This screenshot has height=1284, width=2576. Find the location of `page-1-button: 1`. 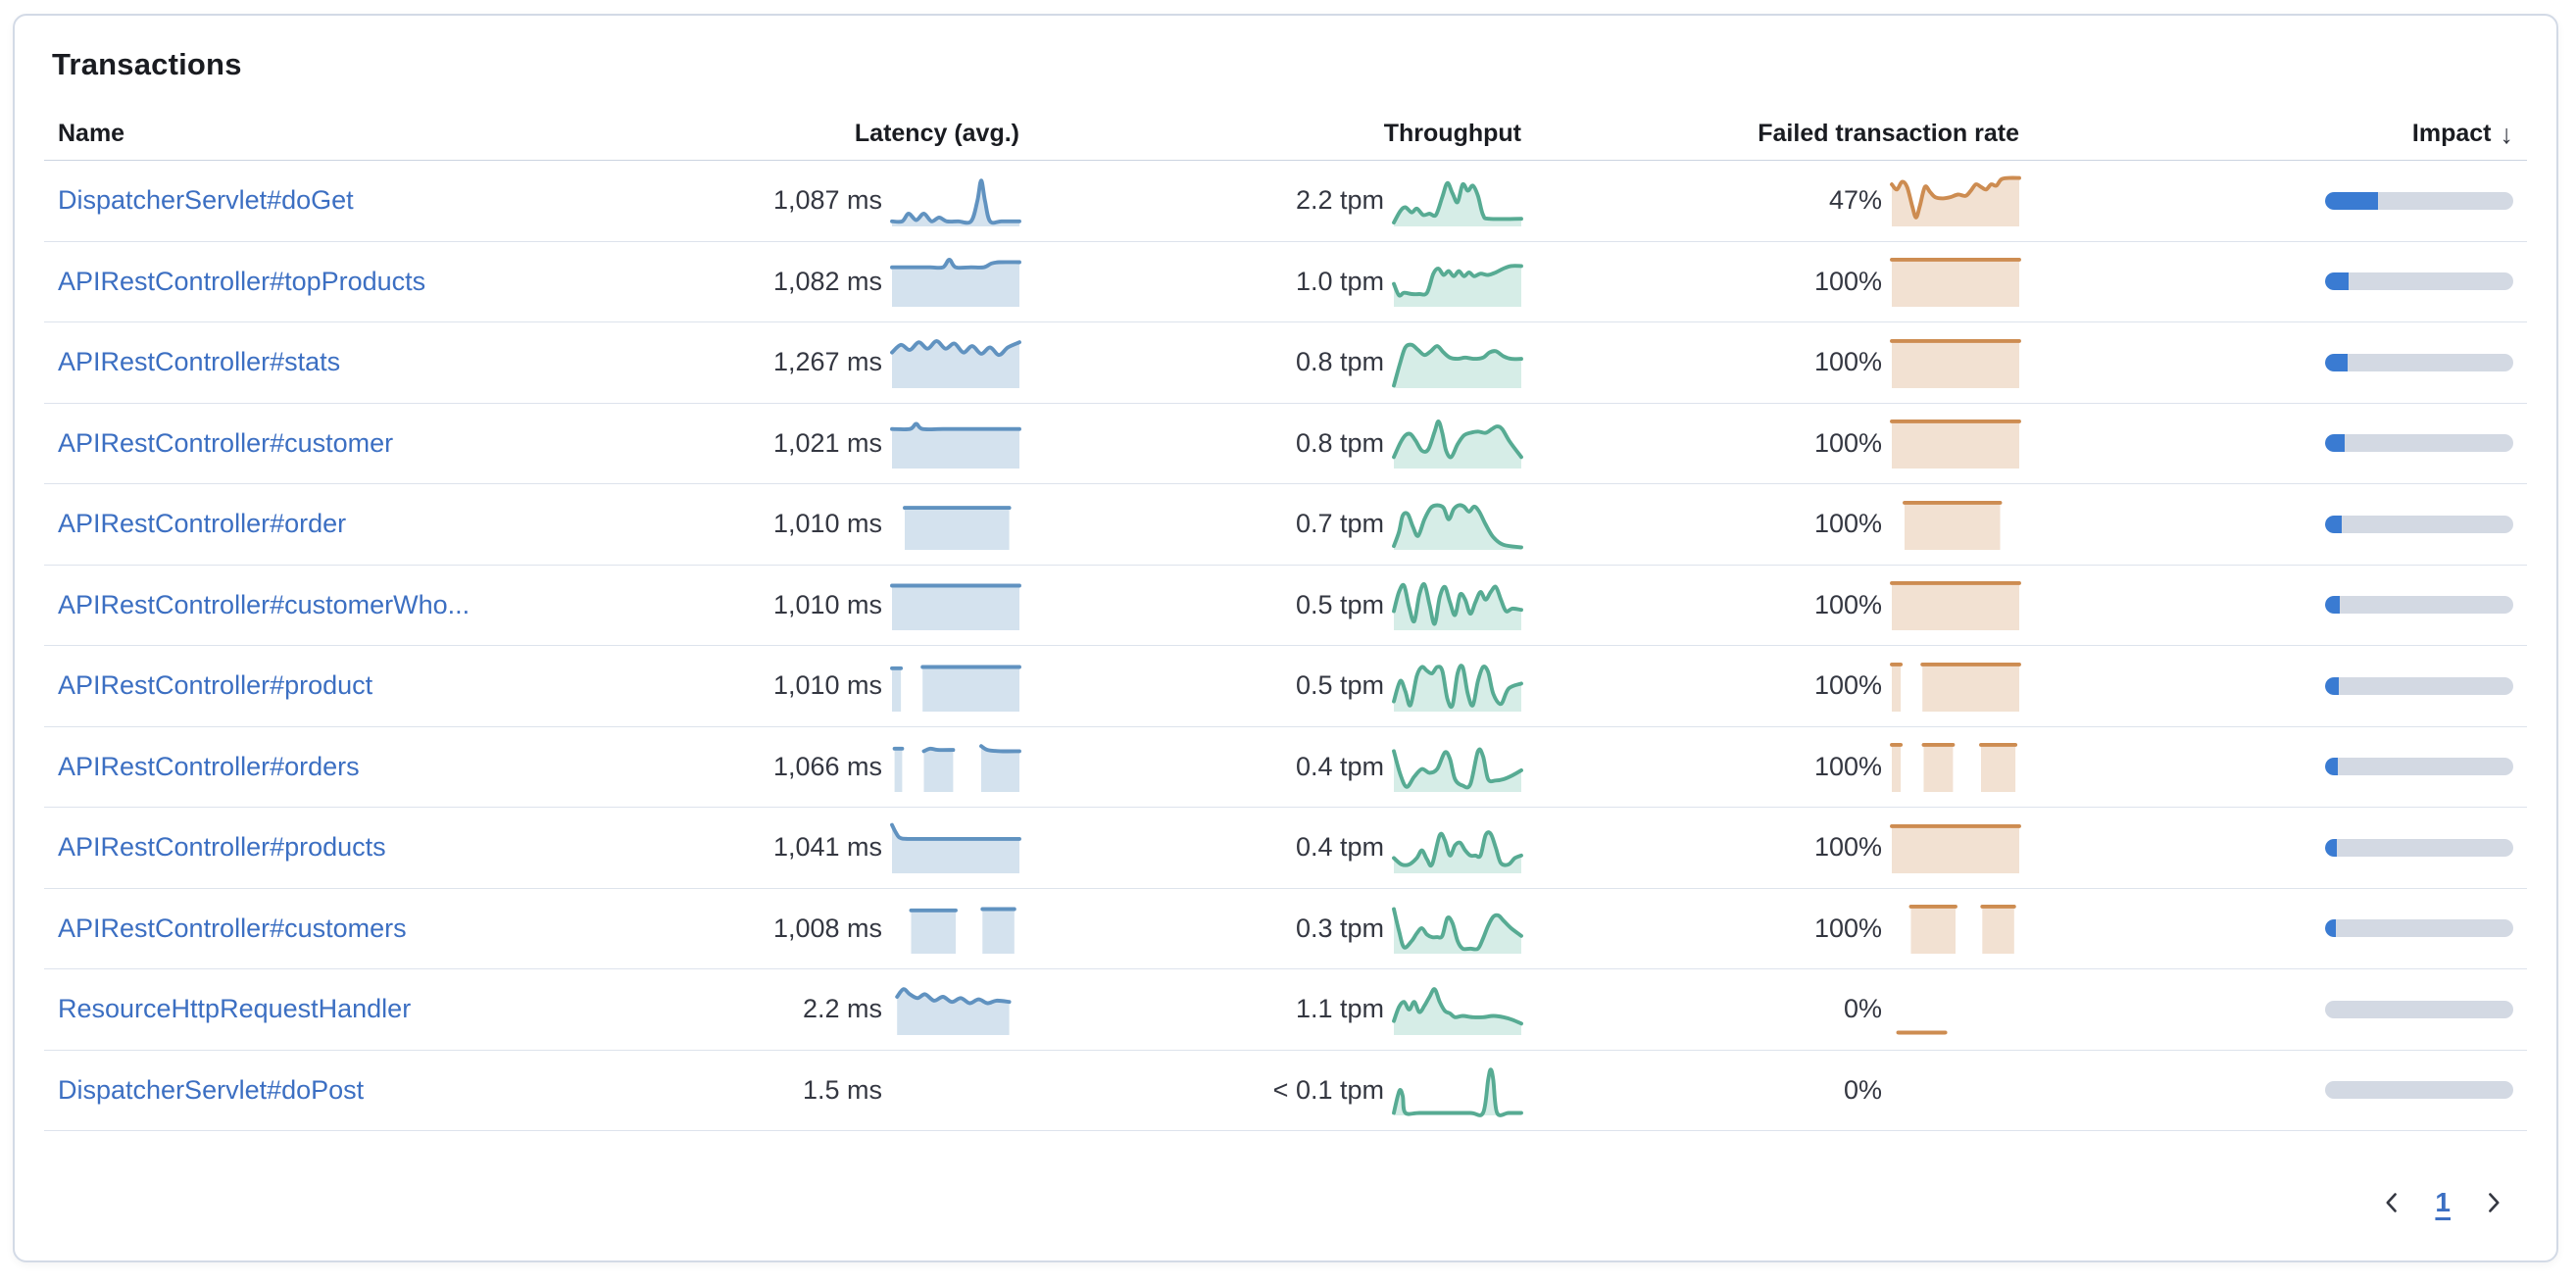

page-1-button: 1 is located at coordinates (2443, 1202).